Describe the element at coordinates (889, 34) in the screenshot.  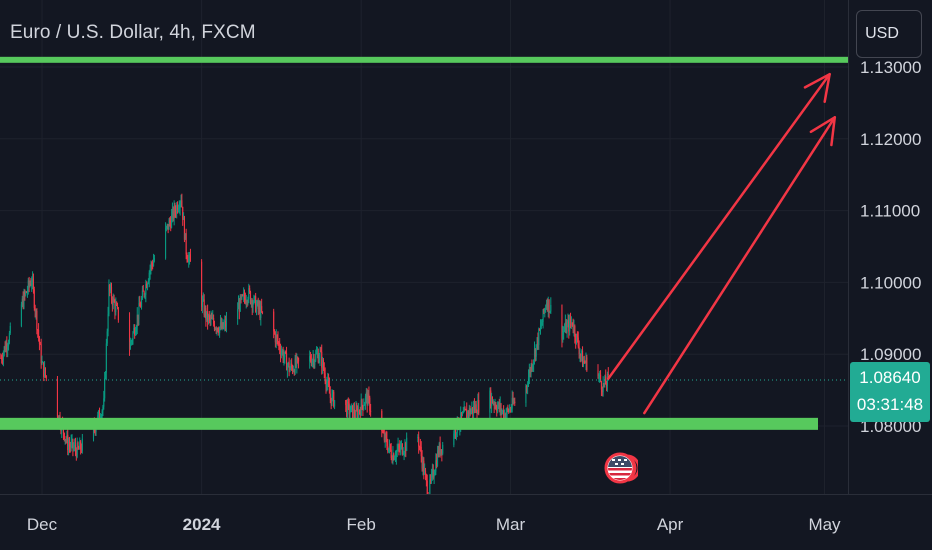
I see `currency-button: USD` at that location.